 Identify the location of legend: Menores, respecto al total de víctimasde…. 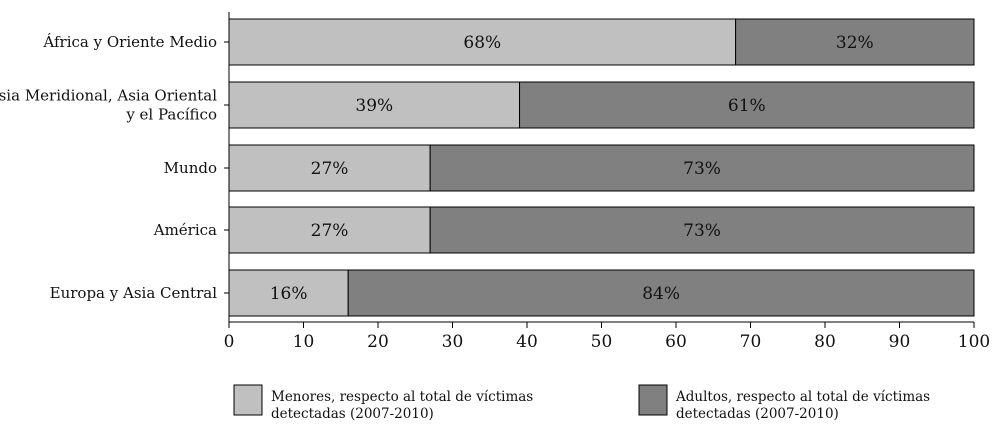
(581, 403).